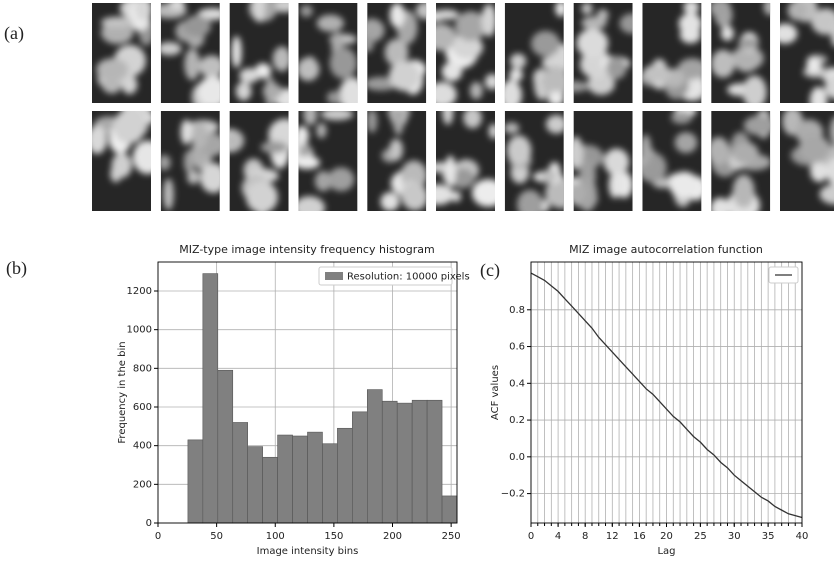 The height and width of the screenshot is (566, 834). I want to click on x-tick-label: 12, so click(612, 536).